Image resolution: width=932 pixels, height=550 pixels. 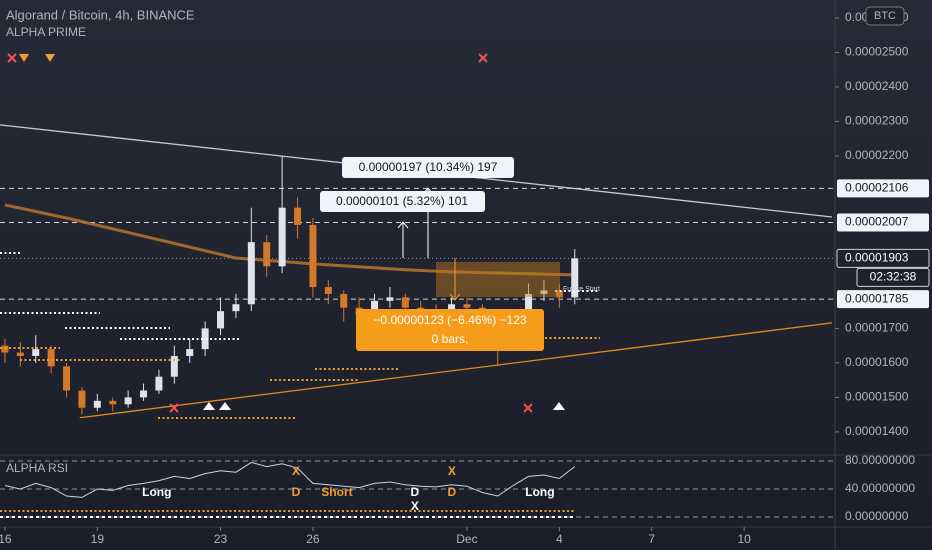 I want to click on x-tick-label: 16, so click(x=6, y=539).